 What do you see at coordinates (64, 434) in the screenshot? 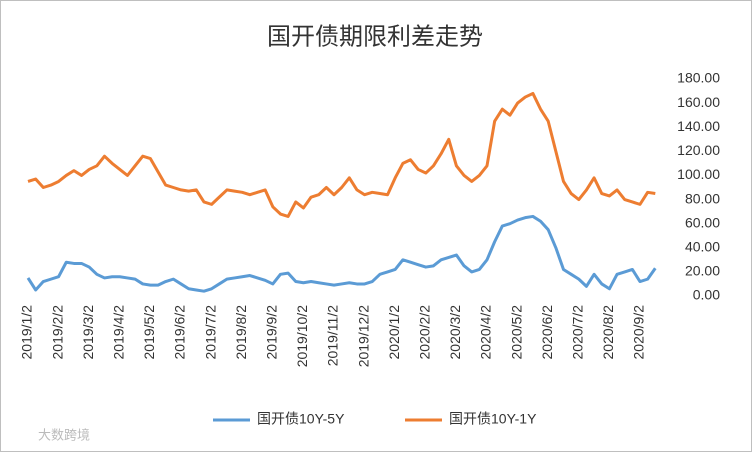
I see `watermark: 大数跨境` at bounding box center [64, 434].